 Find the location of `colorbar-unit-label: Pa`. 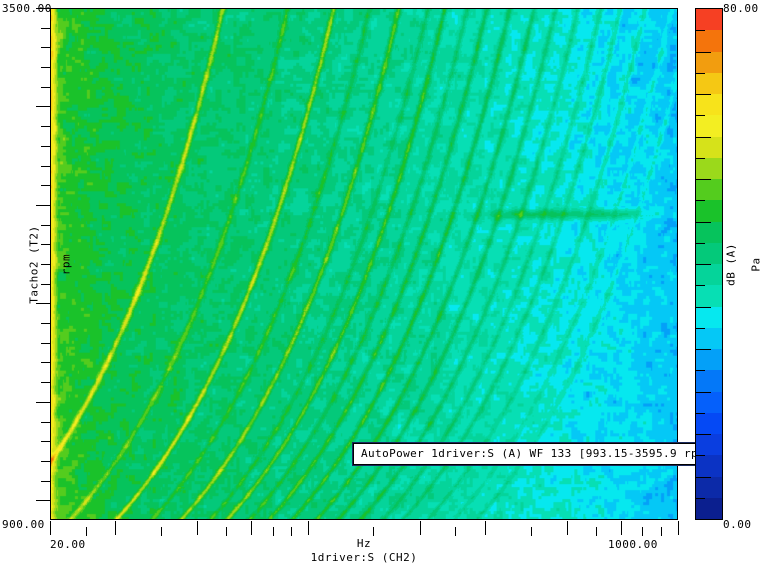

colorbar-unit-label: Pa is located at coordinates (756, 264).